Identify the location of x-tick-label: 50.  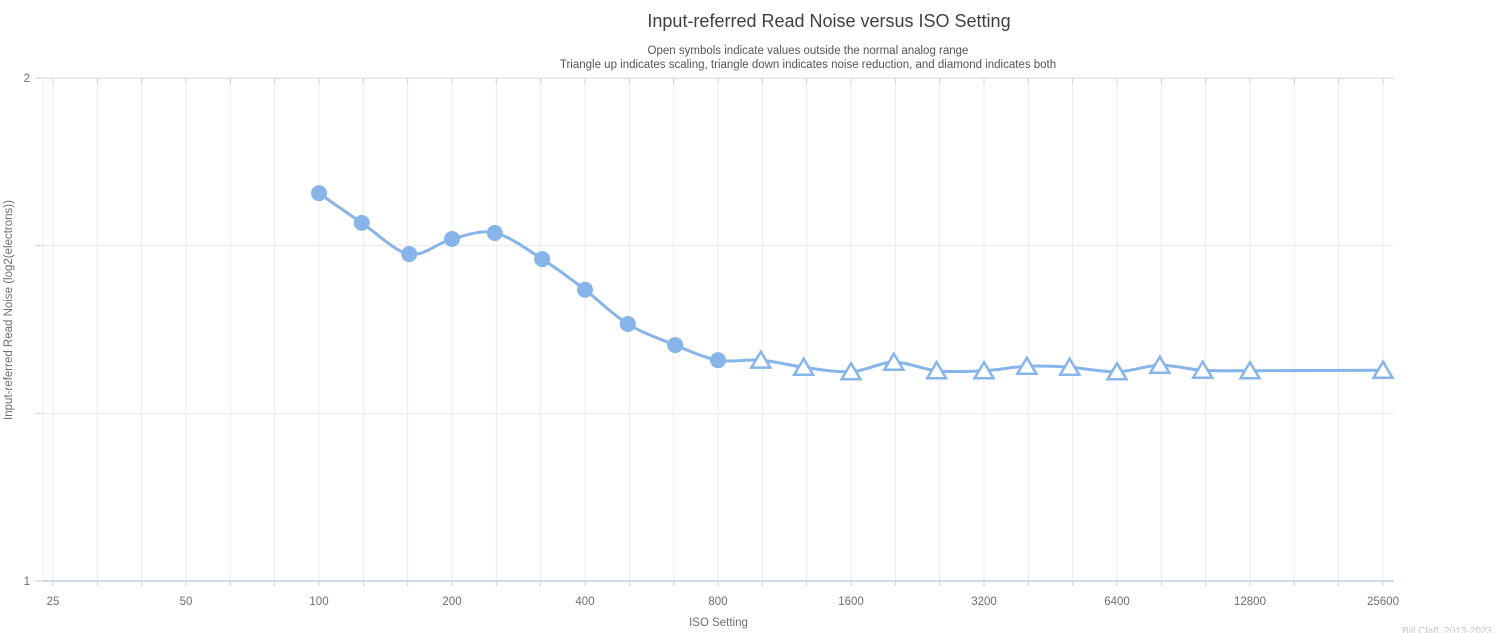
(186, 602).